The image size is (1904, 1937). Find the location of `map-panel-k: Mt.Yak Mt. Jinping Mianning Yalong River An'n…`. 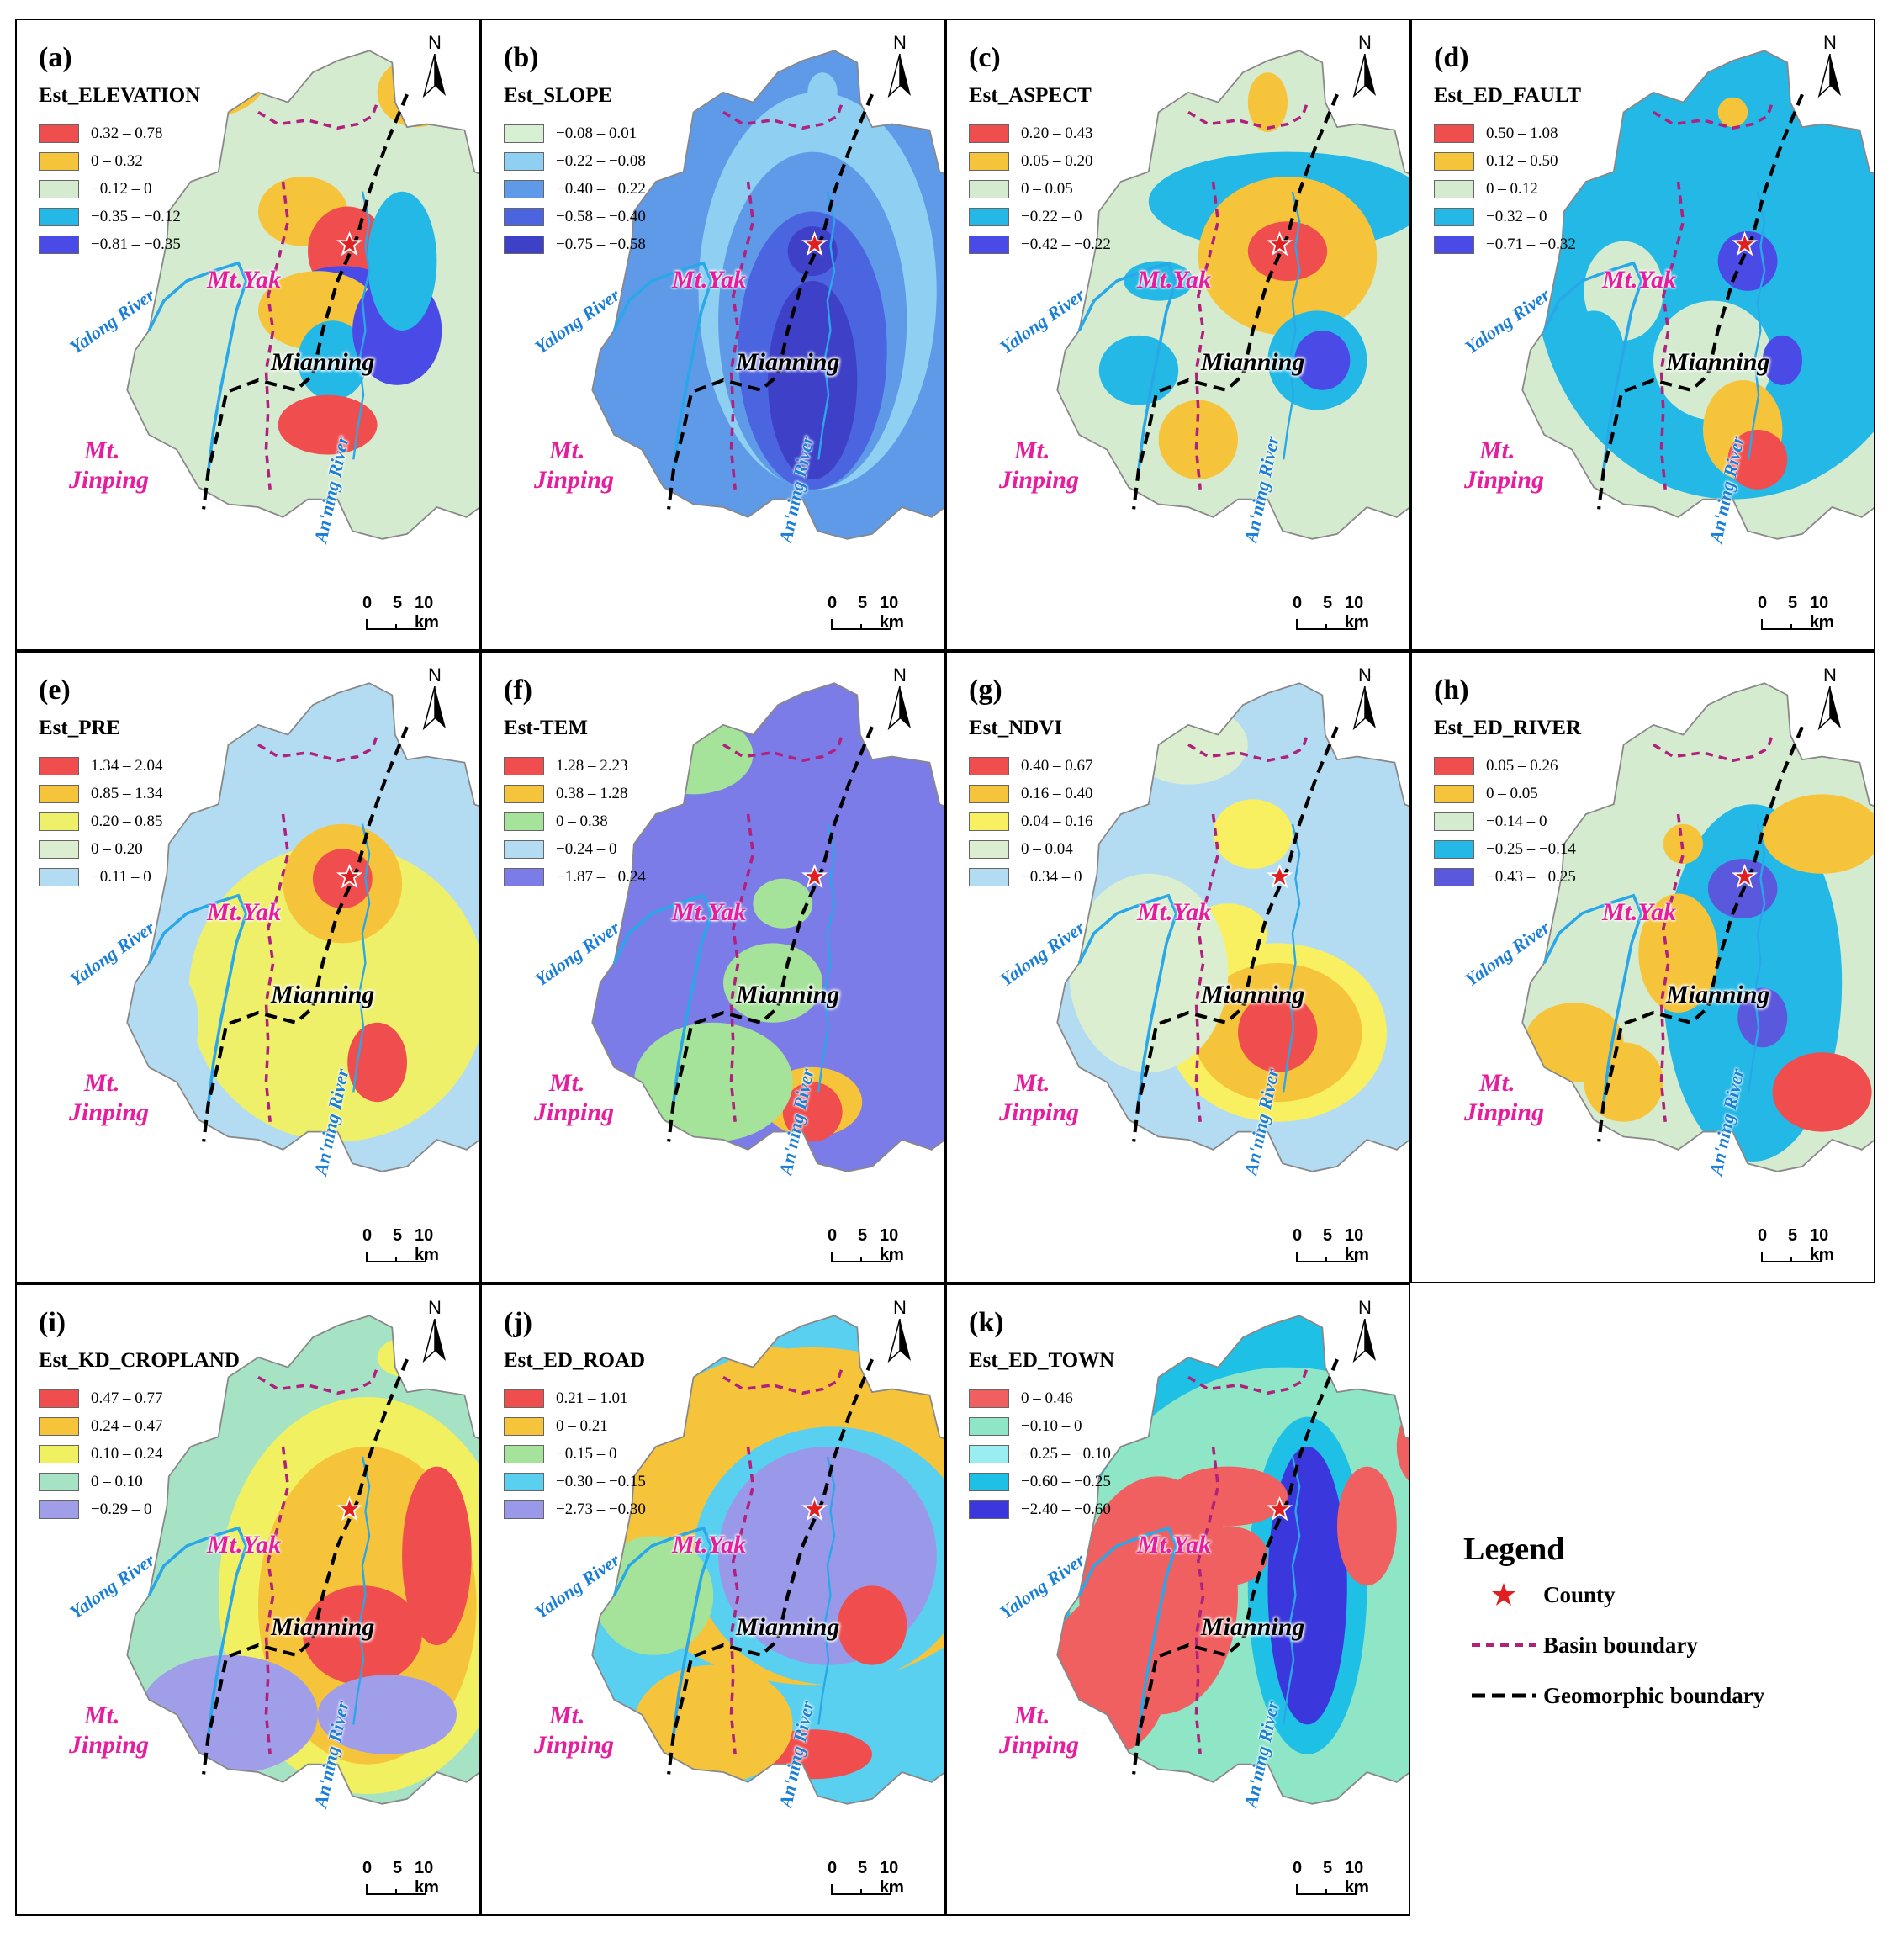

map-panel-k: Mt.Yak Mt. Jinping Mianning Yalong River An'n… is located at coordinates (1177, 1599).